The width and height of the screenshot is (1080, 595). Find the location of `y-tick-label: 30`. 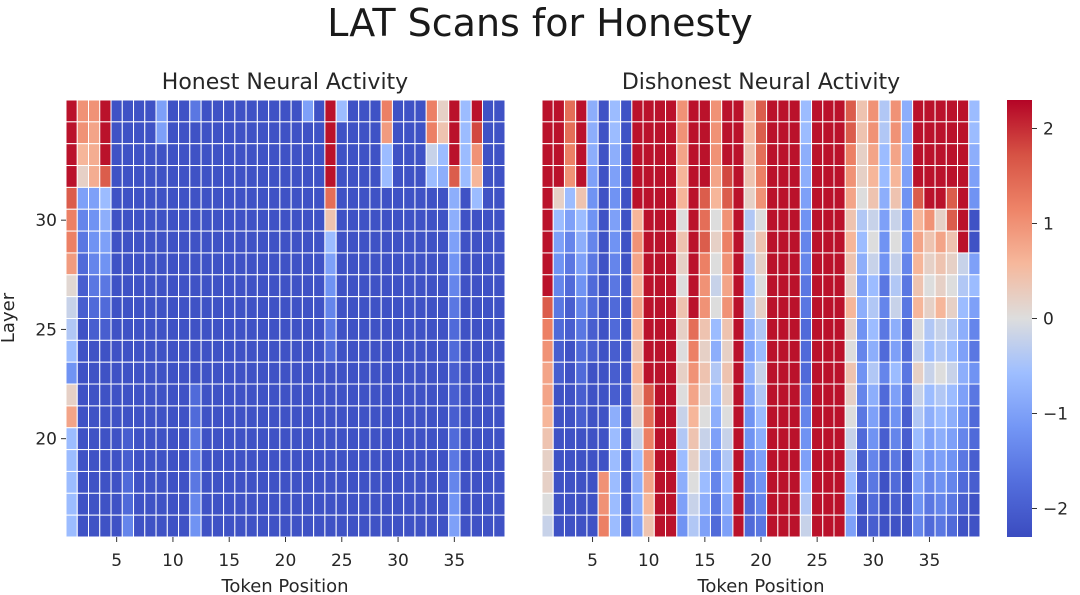

y-tick-label: 30 is located at coordinates (46, 221).